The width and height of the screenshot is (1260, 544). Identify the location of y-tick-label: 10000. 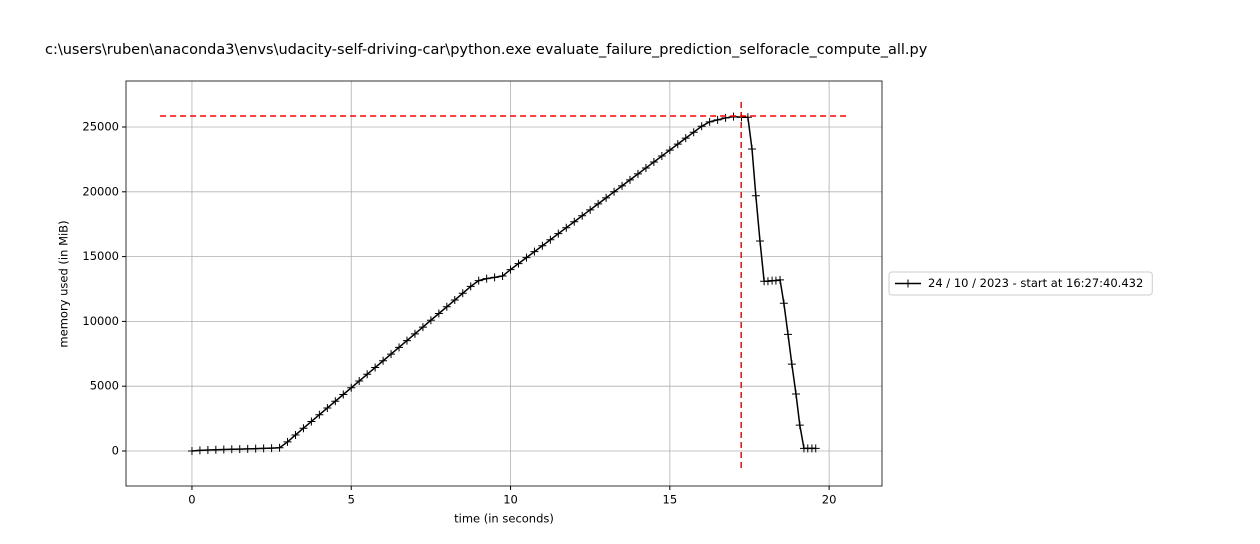
(100, 321).